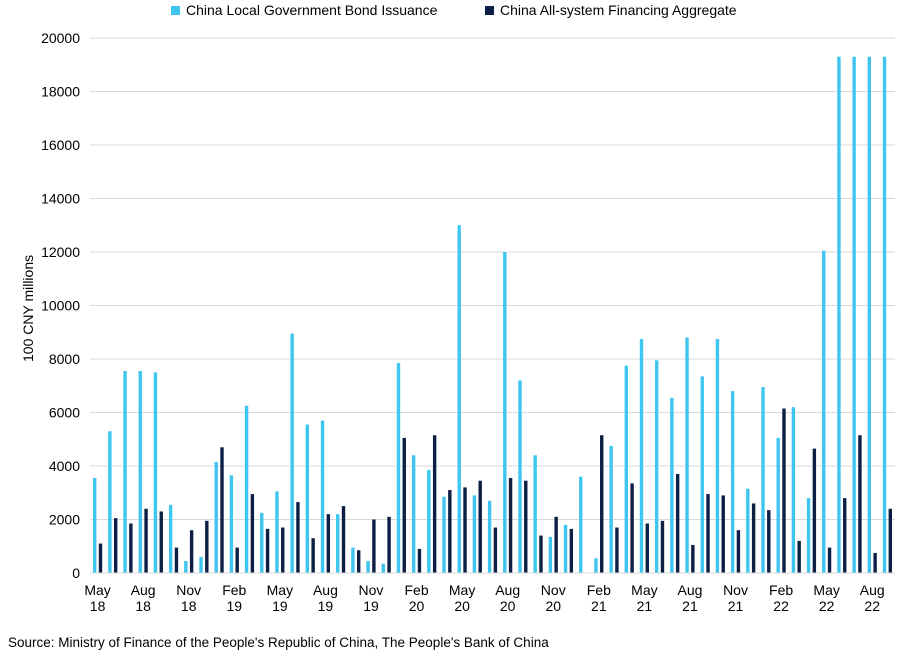 The image size is (915, 654). I want to click on y-tick-label: 16000, so click(60, 145).